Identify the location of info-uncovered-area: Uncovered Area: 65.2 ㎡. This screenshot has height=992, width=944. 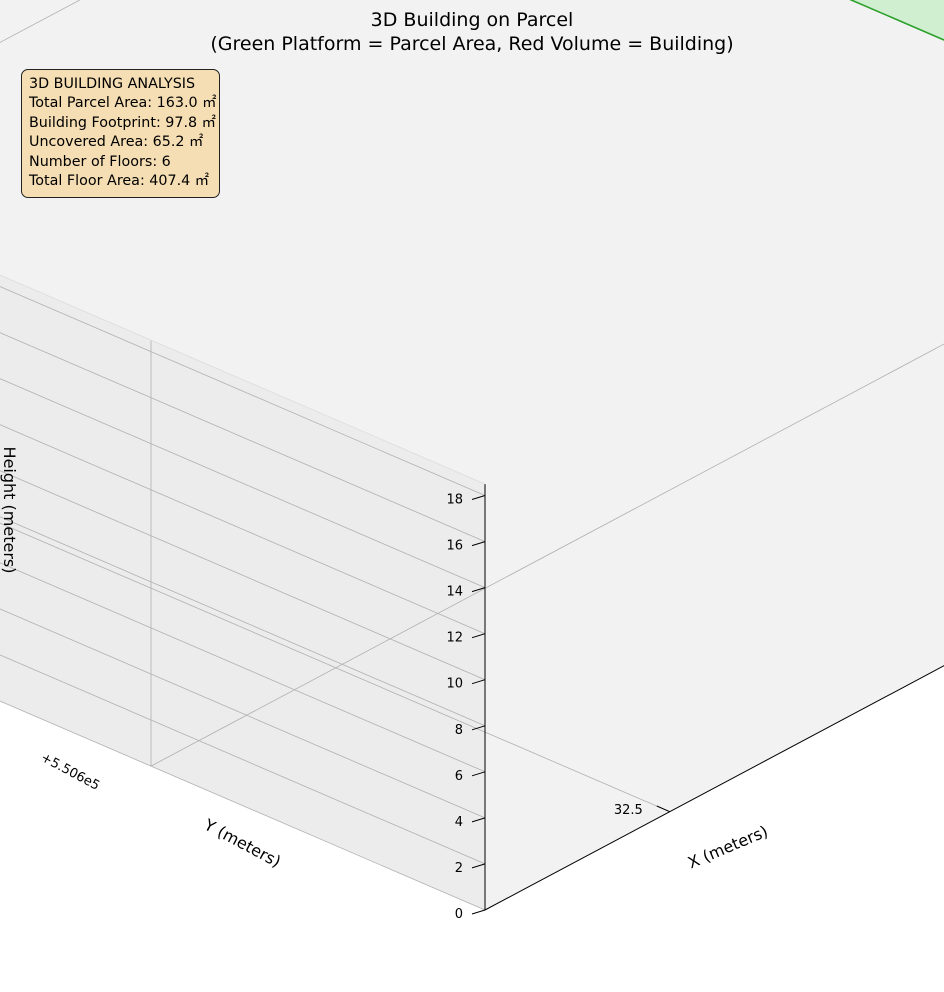
(116, 142).